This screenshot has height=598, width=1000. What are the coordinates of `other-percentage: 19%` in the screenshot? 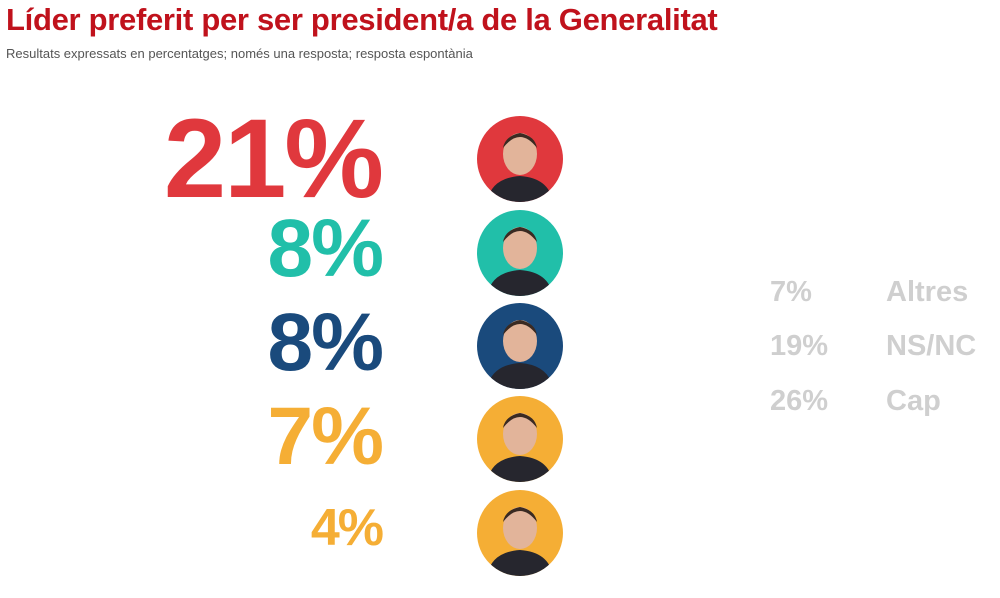 It's located at (799, 346).